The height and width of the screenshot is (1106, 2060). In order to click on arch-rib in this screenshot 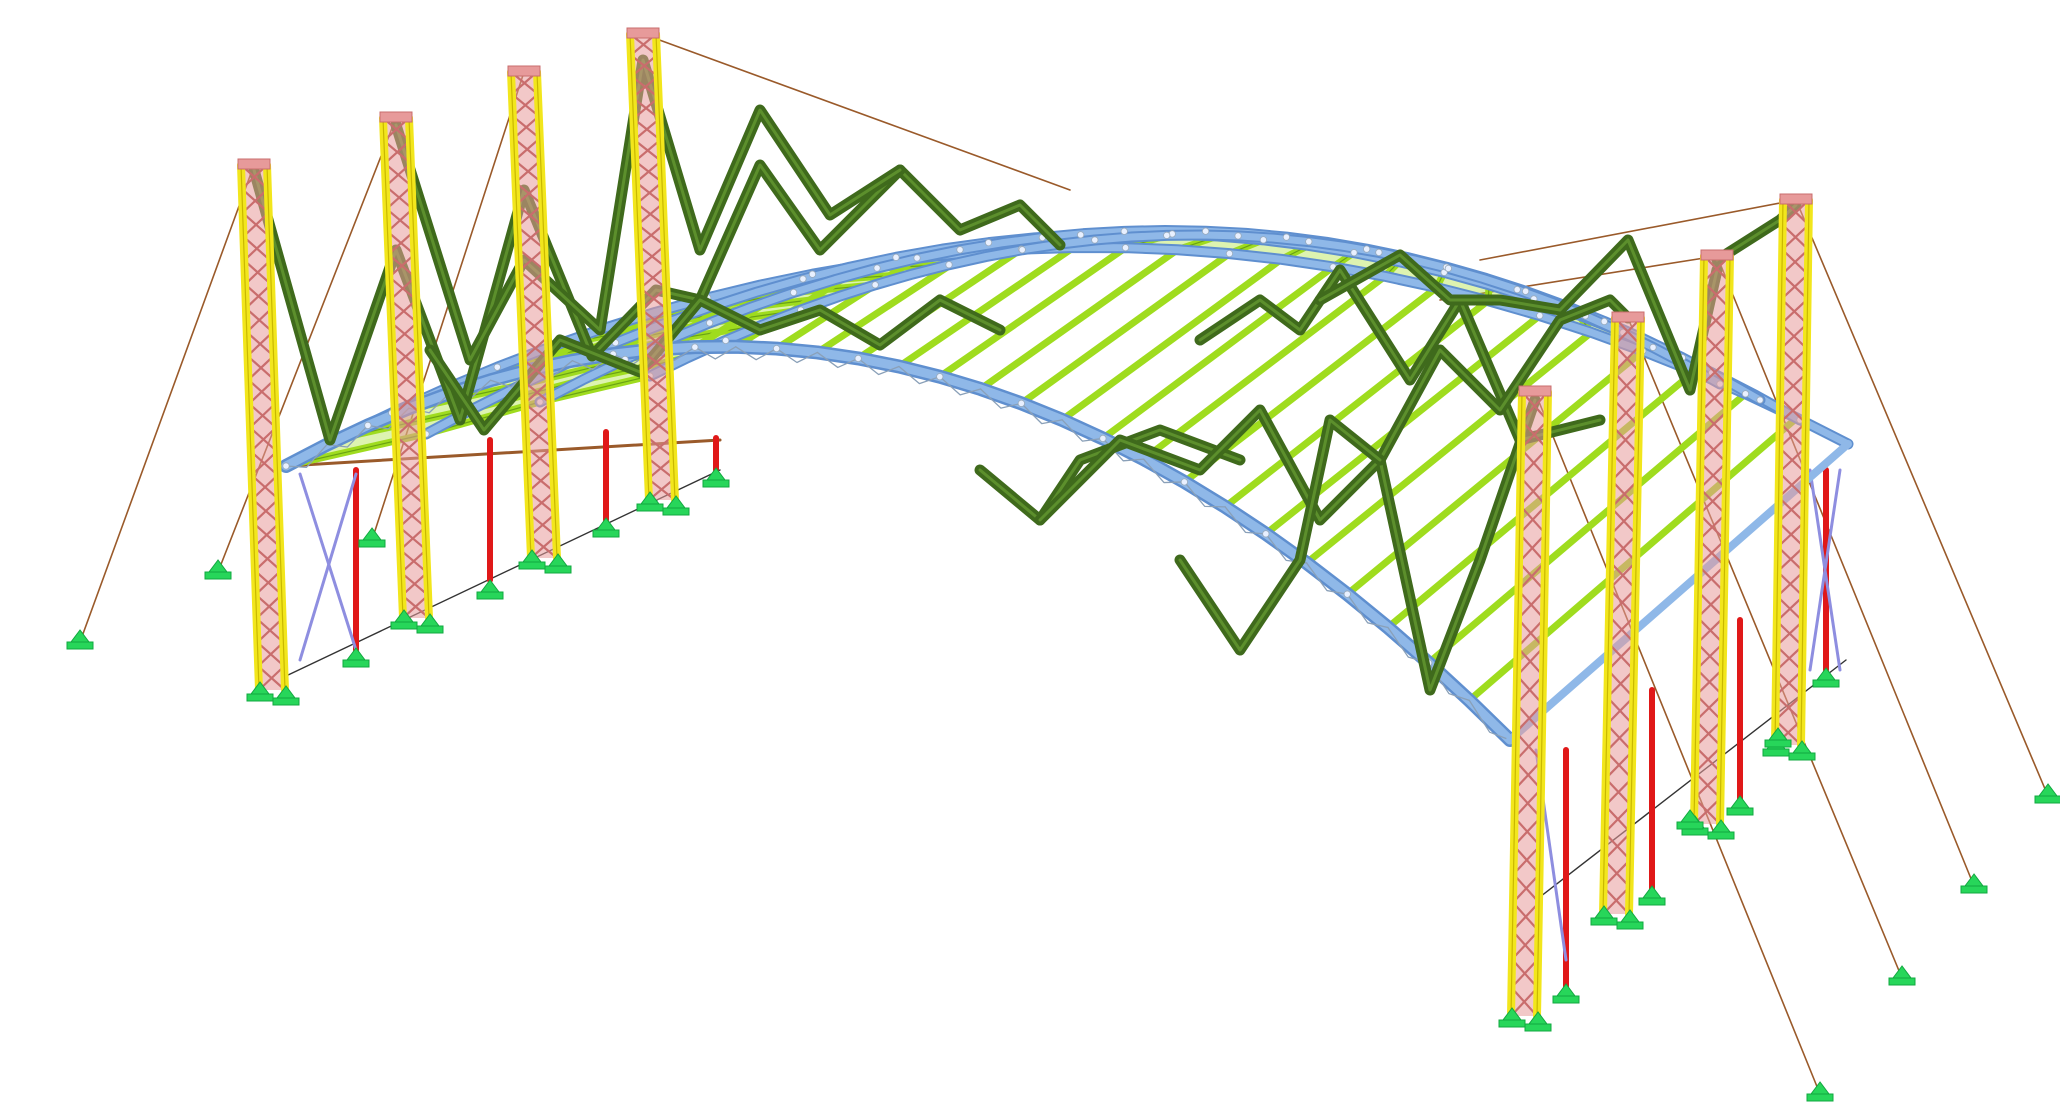, I will do `click(1185, 309)`.